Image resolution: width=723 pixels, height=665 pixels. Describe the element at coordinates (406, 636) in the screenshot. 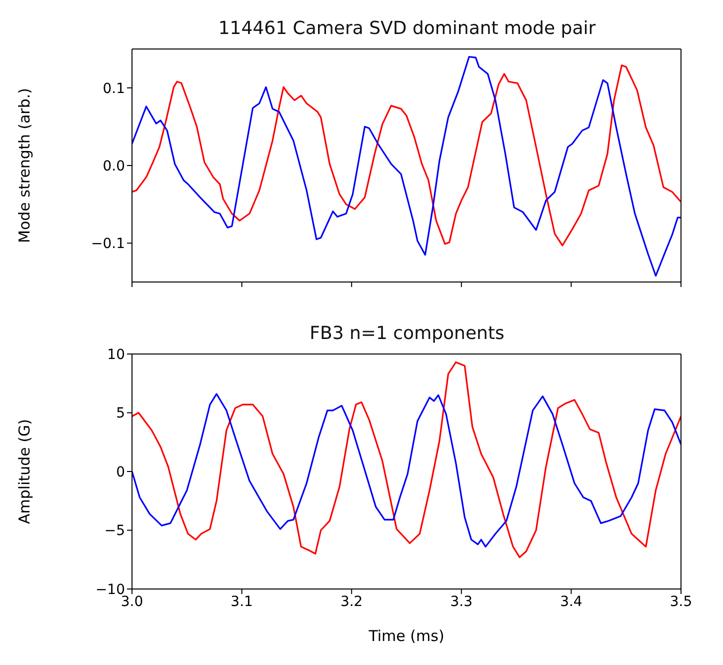

I see `x-axis-title: Time (ms)` at that location.